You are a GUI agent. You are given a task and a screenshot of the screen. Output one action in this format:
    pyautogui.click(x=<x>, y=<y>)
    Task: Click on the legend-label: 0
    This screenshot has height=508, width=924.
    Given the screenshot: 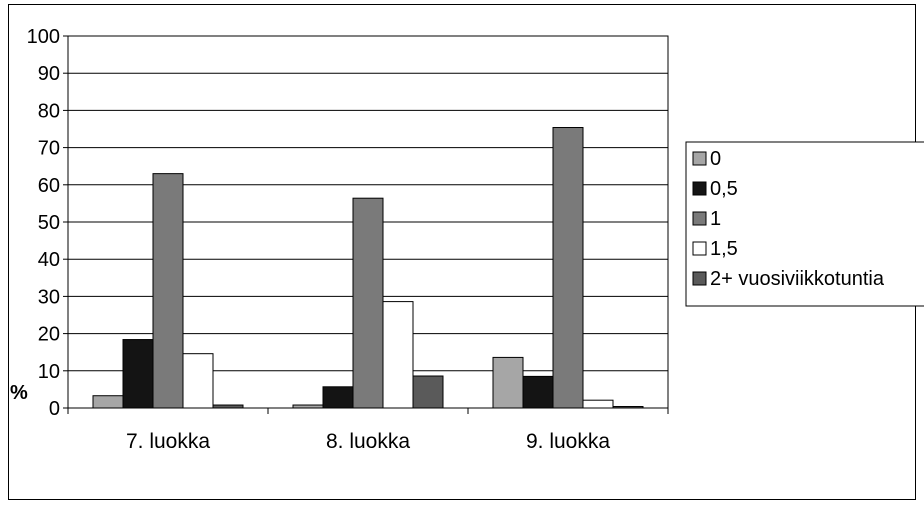 What is the action you would take?
    pyautogui.click(x=715, y=159)
    